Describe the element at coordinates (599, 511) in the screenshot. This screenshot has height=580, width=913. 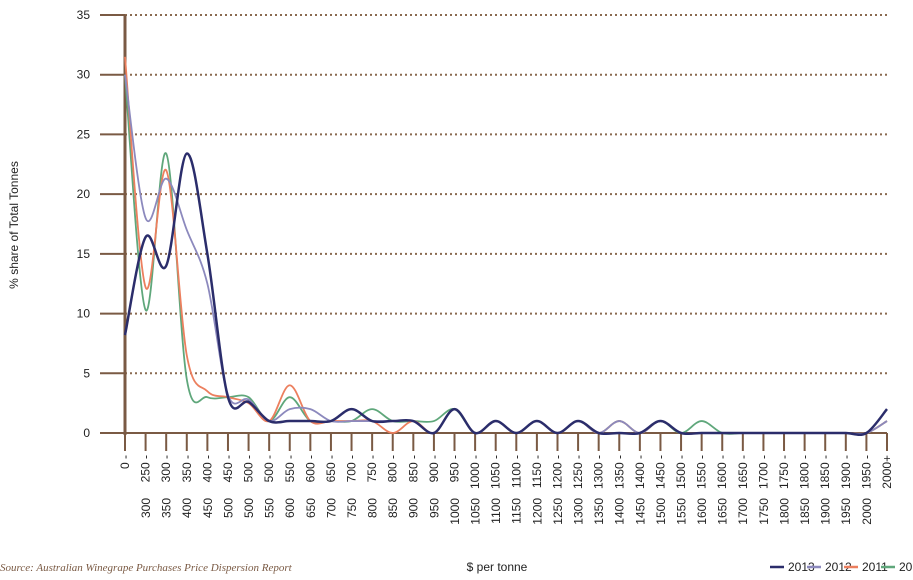
I see `x-tick-label-line2: 1350` at that location.